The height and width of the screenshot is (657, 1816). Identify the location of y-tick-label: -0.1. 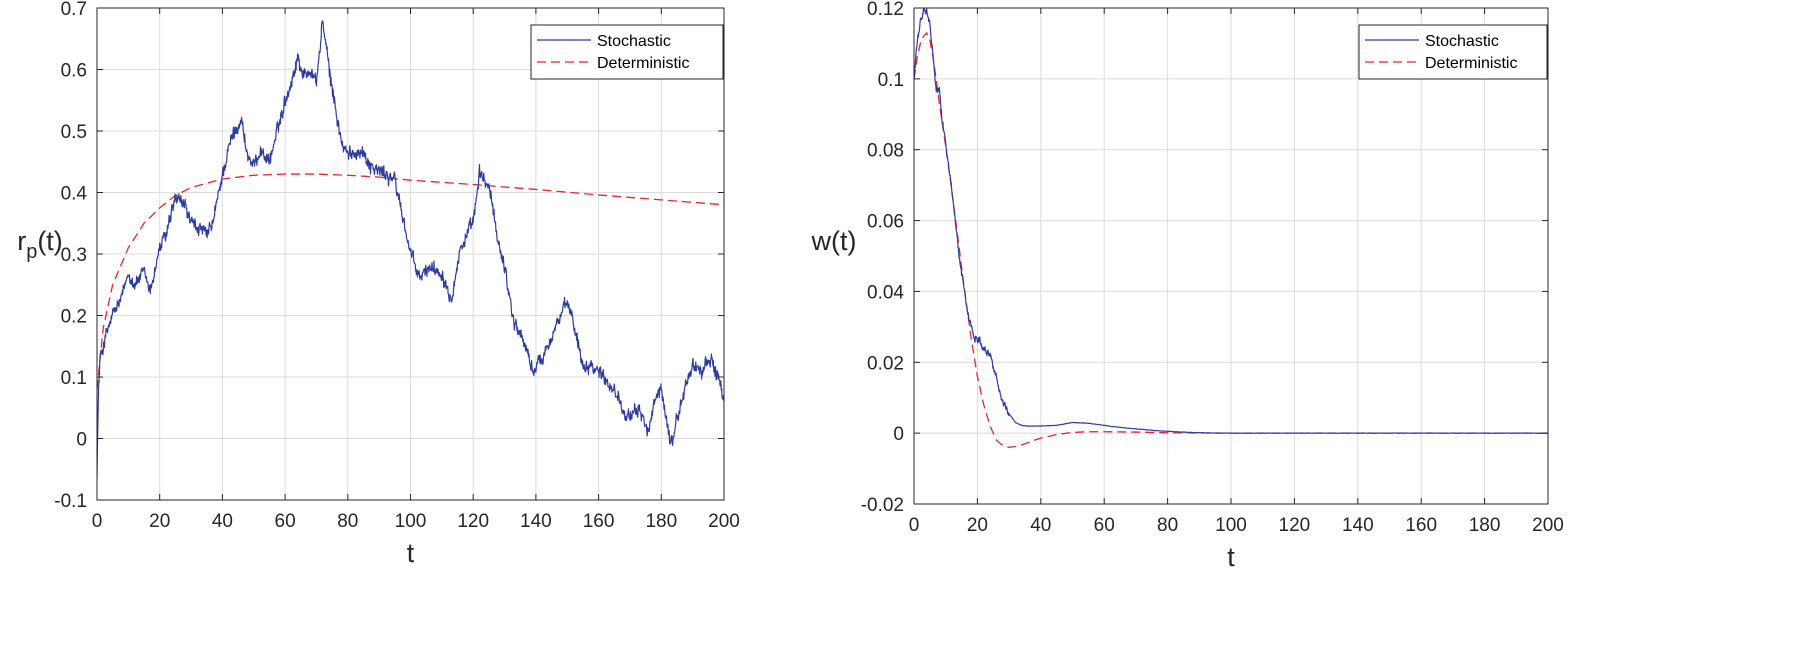
(70, 501).